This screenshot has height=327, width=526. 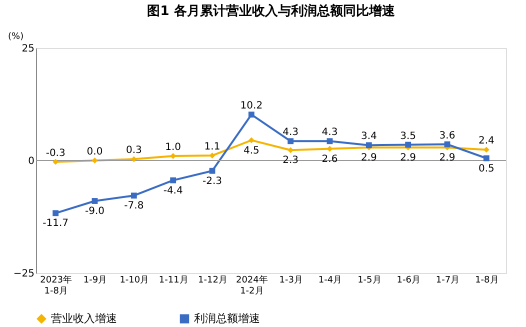 I want to click on data-label: -0.3, so click(x=56, y=153).